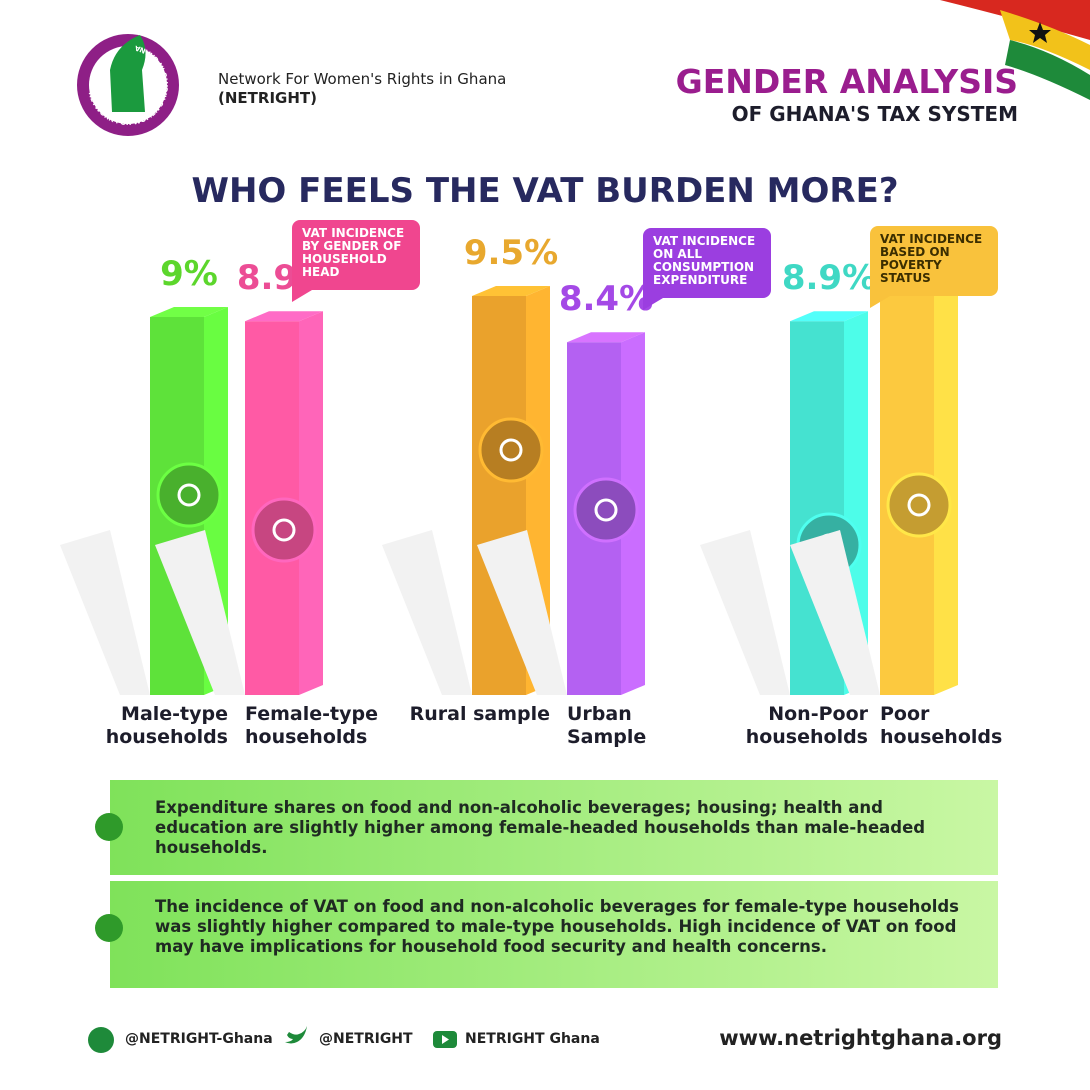 Image resolution: width=1090 pixels, height=1090 pixels. What do you see at coordinates (806, 725) in the screenshot?
I see `category-label: Non-Poor households` at bounding box center [806, 725].